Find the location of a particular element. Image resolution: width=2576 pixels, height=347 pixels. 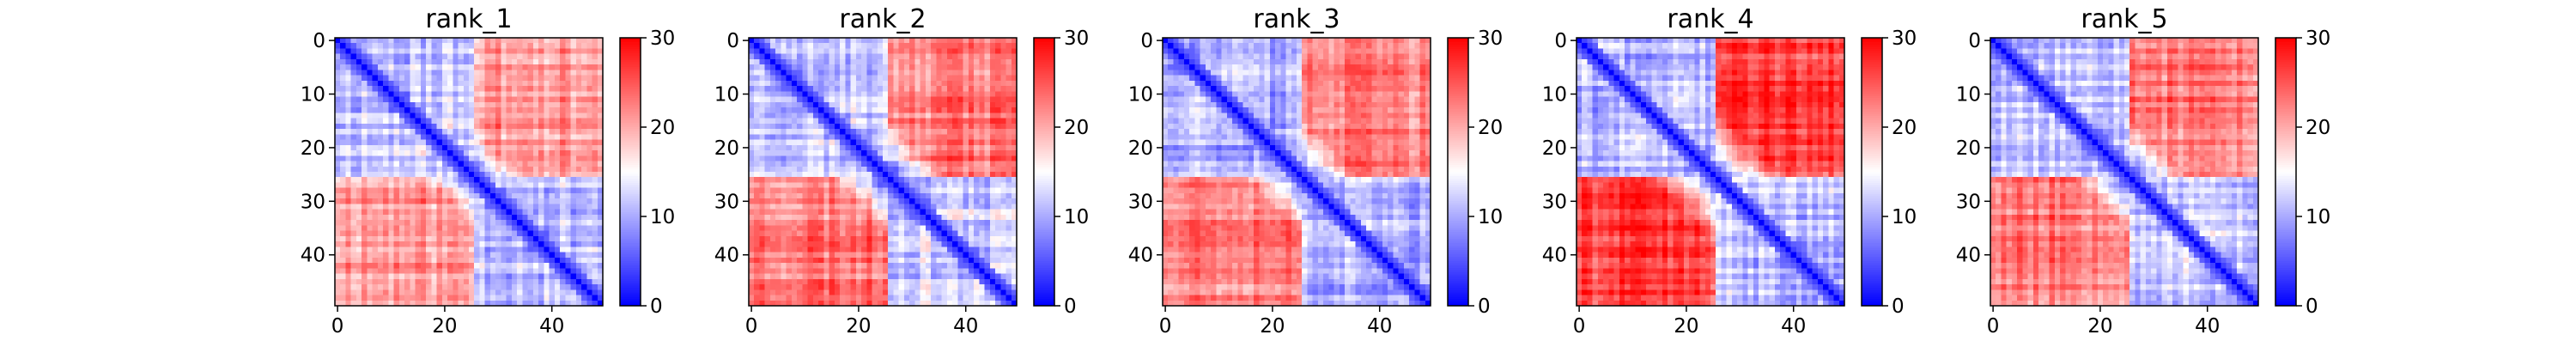

y-tick-label: 20 is located at coordinates (313, 148).